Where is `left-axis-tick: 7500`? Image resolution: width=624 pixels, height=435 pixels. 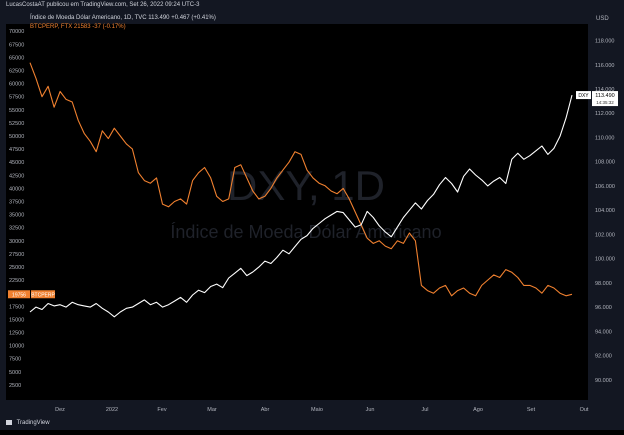
left-axis-tick: 7500 is located at coordinates (15, 360).